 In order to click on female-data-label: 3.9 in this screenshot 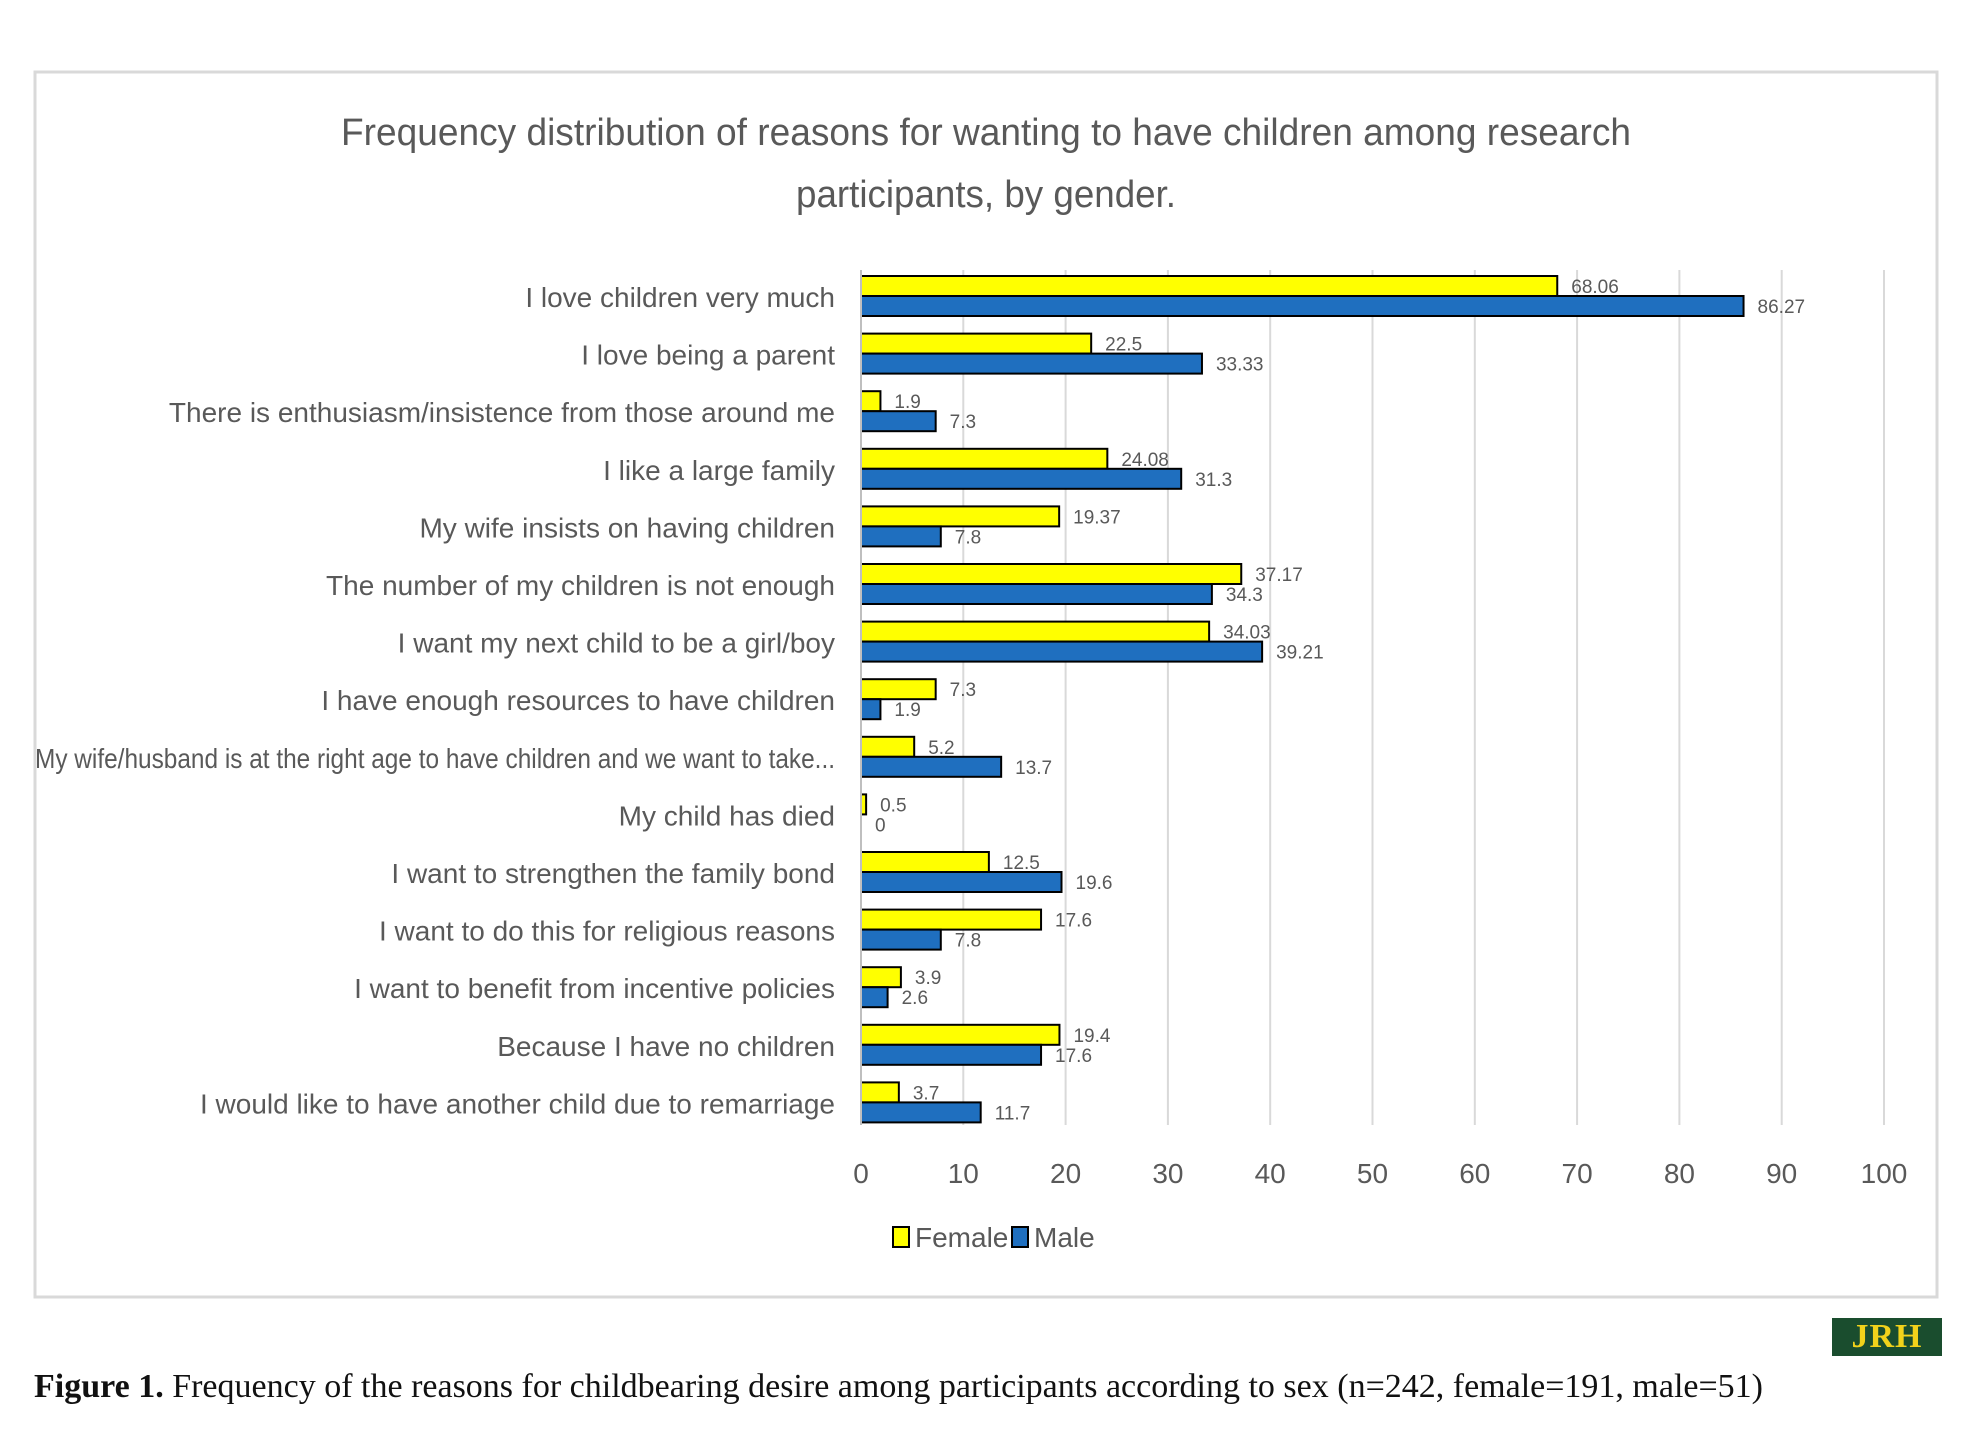, I will do `click(928, 978)`.